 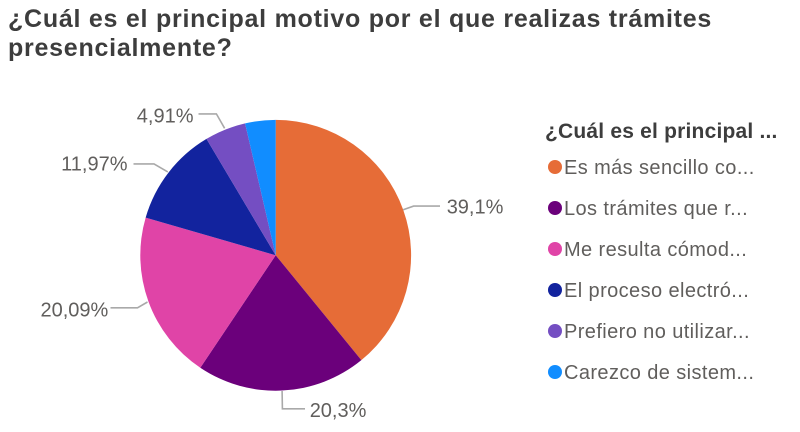 What do you see at coordinates (475, 207) in the screenshot?
I see `svg-text: 39,1%` at bounding box center [475, 207].